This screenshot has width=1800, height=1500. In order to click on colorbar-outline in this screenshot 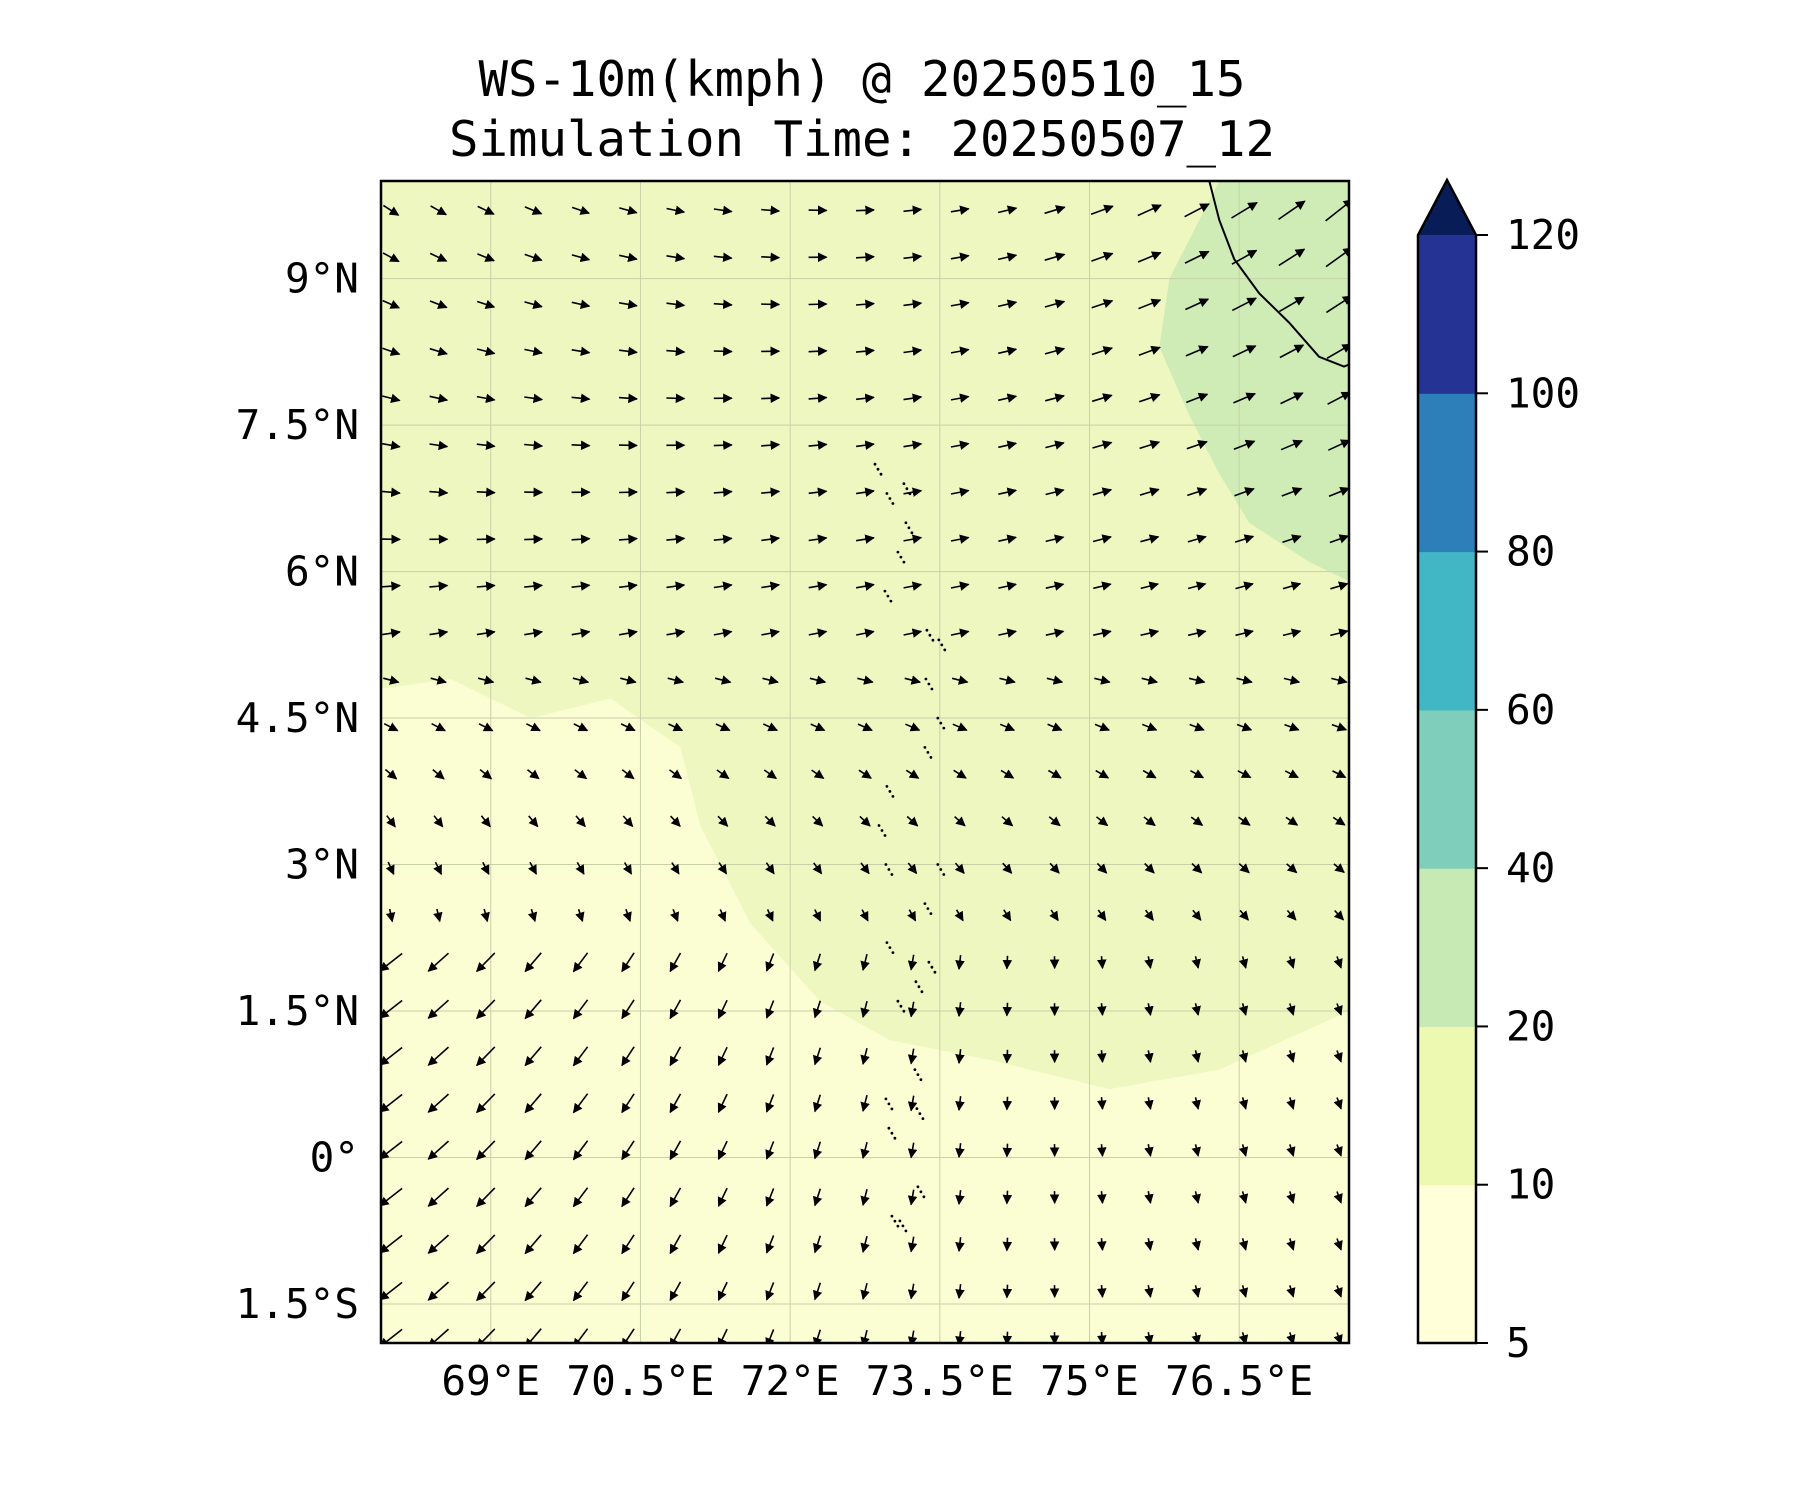, I will do `click(1447, 761)`.